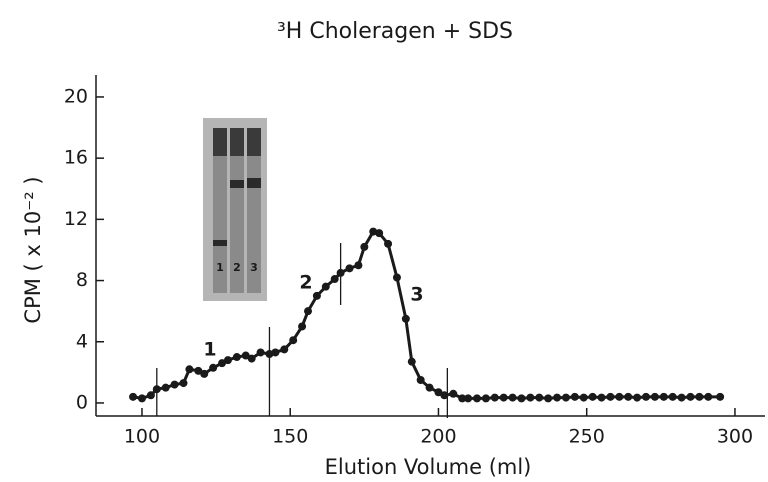 This screenshot has width=768, height=482. Describe the element at coordinates (237, 267) in the screenshot. I see `lane-label: 2` at that location.